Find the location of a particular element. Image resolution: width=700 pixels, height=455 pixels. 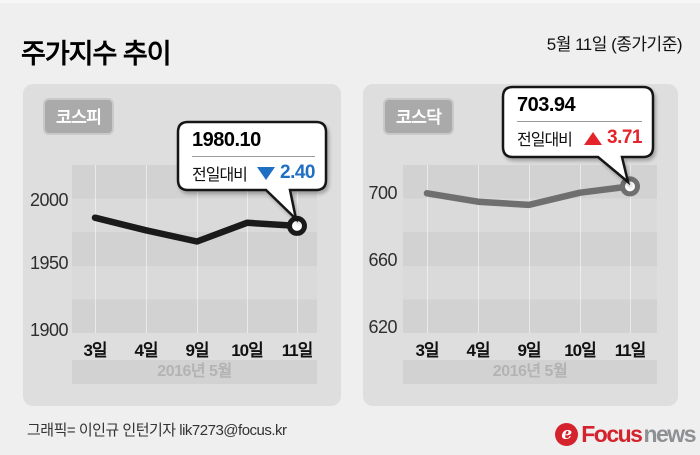

kospi-series-line is located at coordinates (196, 229).